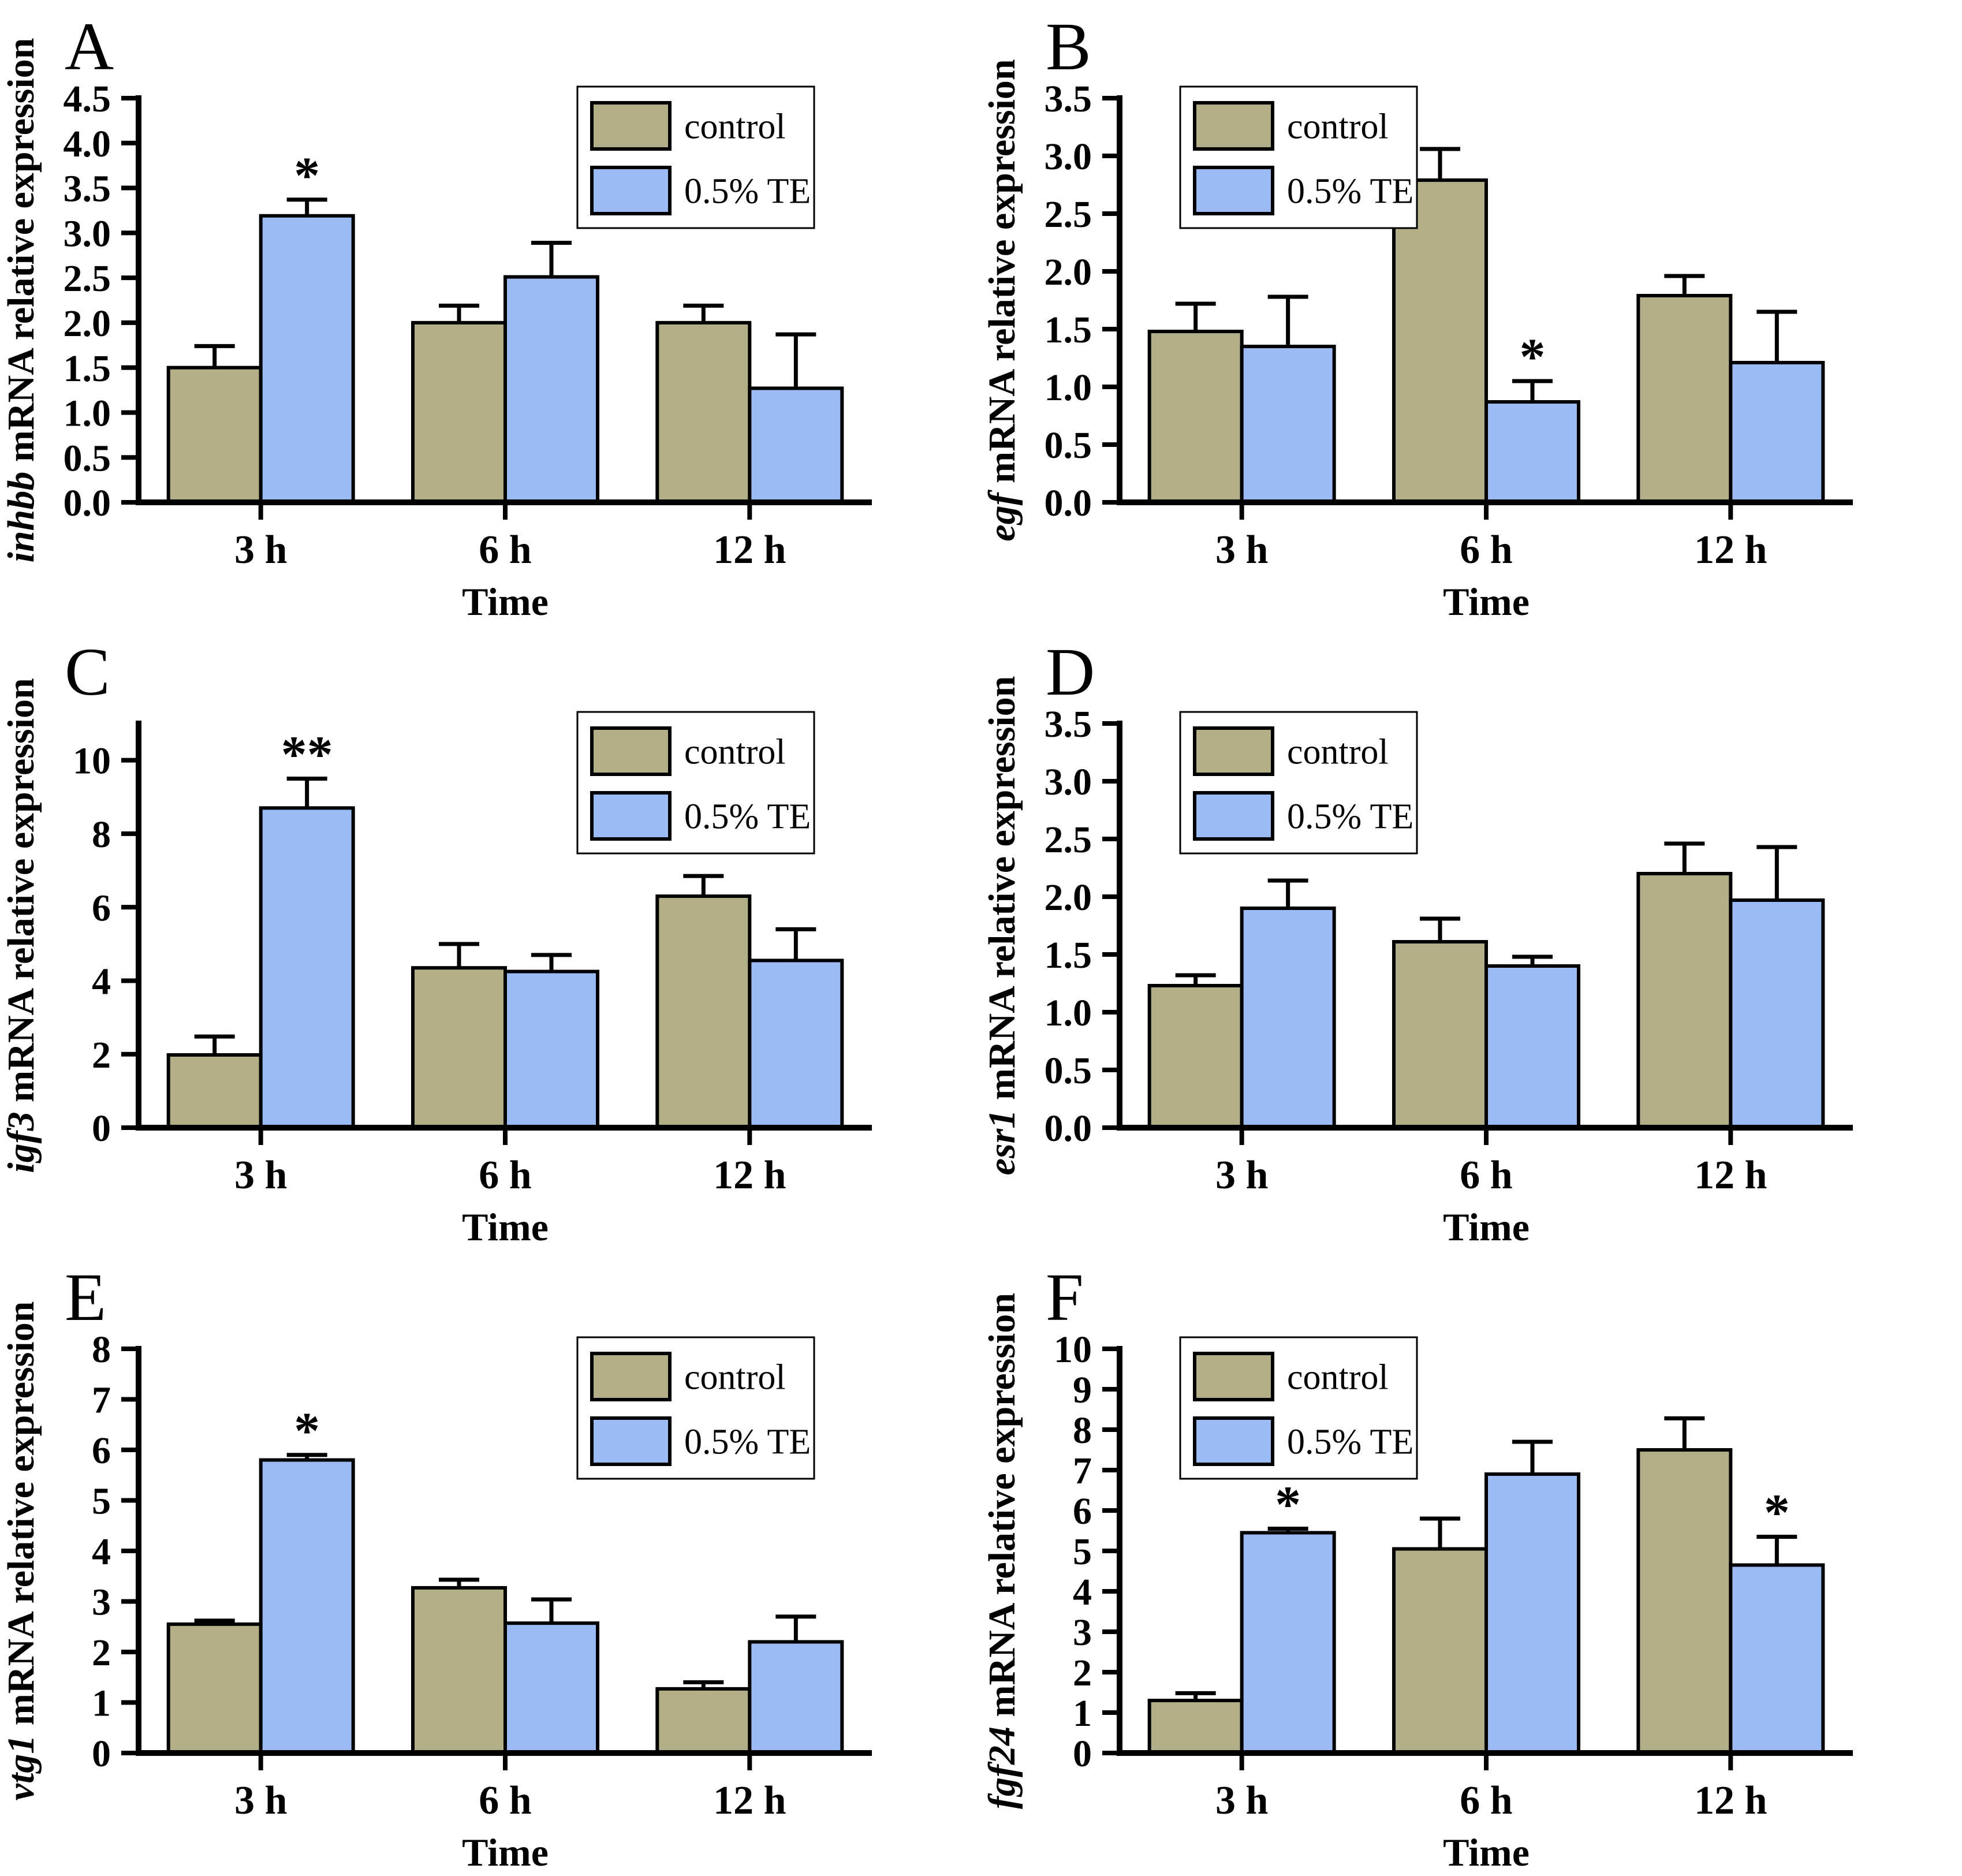  I want to click on panel-letter: D, so click(1070, 672).